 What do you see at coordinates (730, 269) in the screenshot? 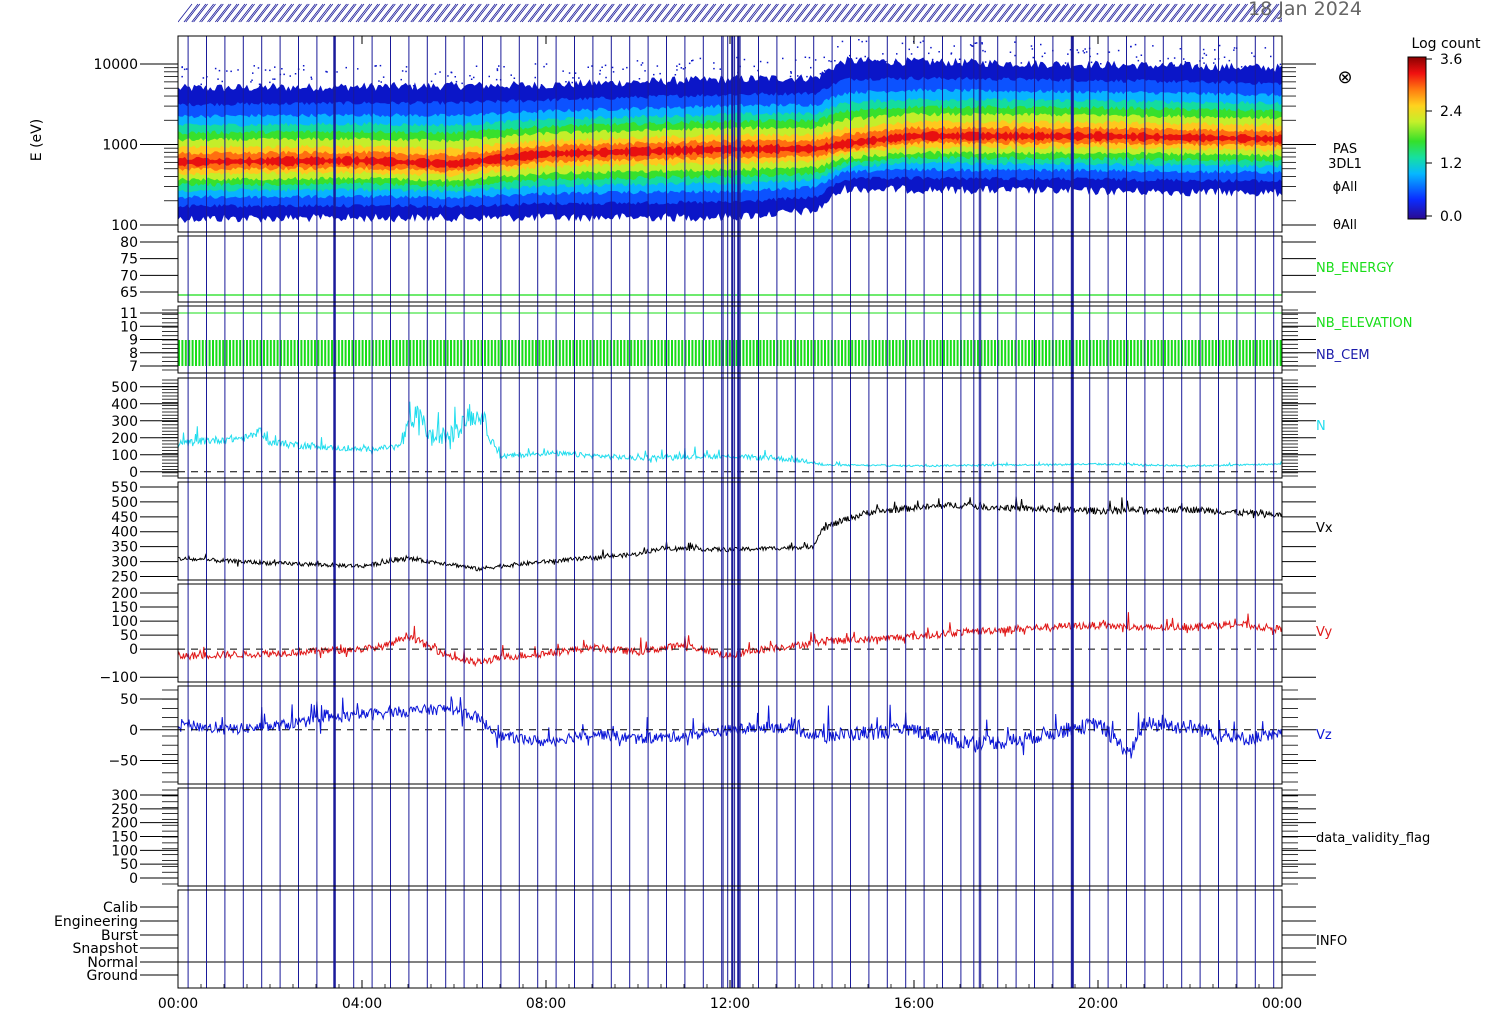
I see `panel-frame-nbe` at bounding box center [730, 269].